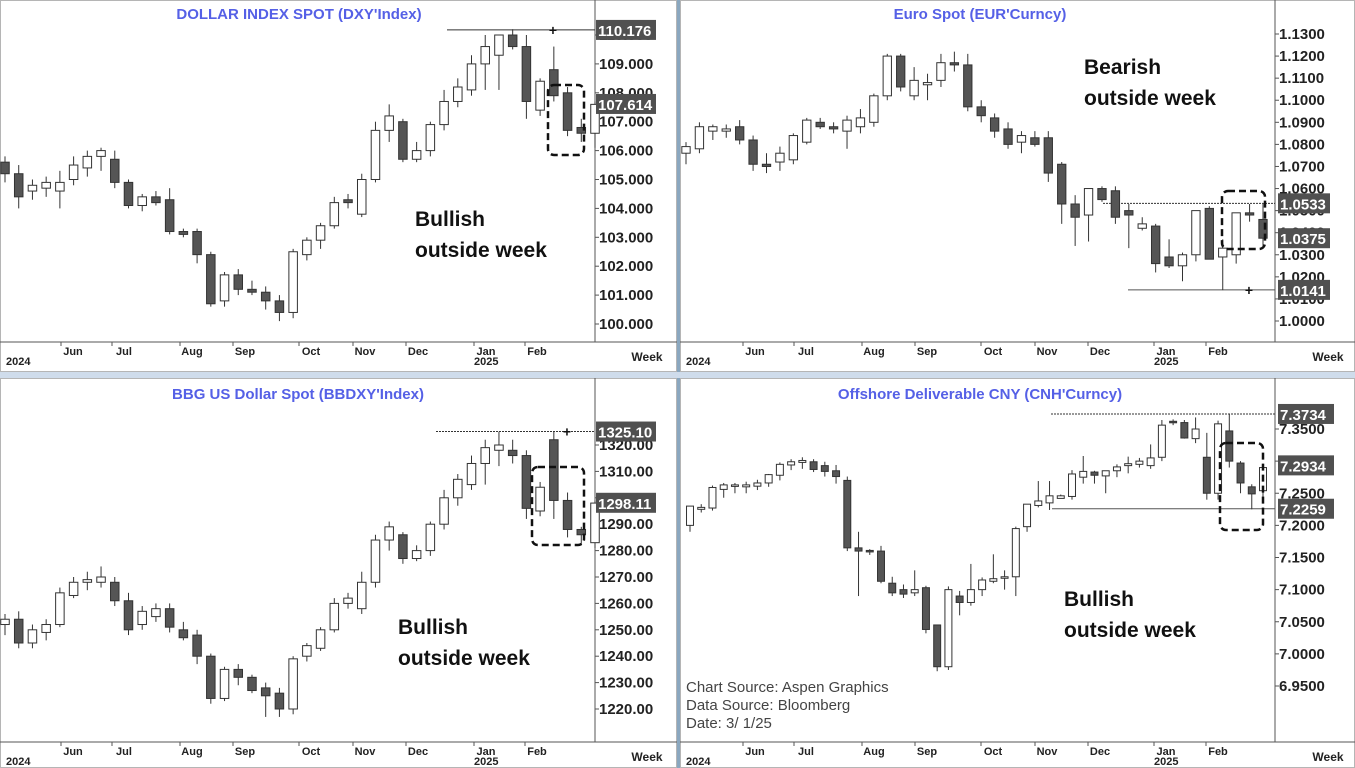  What do you see at coordinates (624, 504) in the screenshot?
I see `price-tag-label: 1298.11` at bounding box center [624, 504].